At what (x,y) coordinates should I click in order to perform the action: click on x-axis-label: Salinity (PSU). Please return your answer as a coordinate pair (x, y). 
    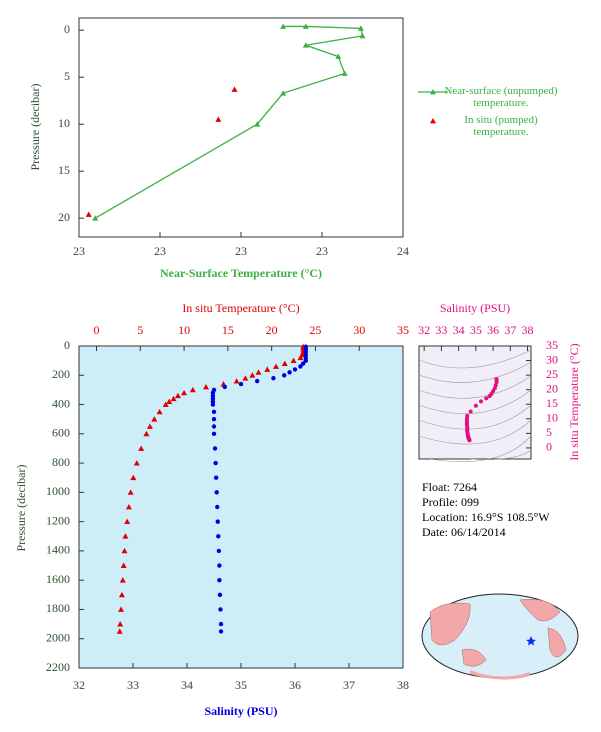
    Looking at the image, I should click on (240, 711).